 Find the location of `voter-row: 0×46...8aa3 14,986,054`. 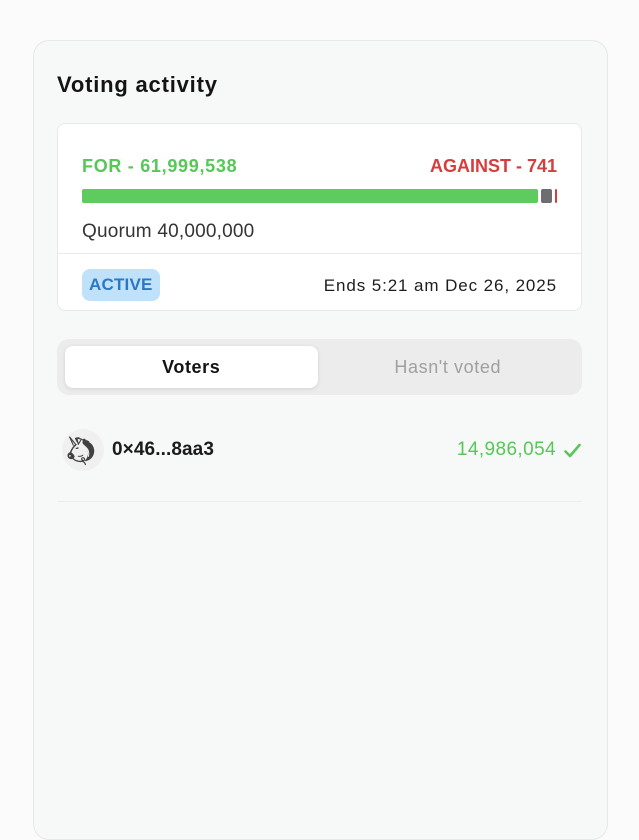

voter-row: 0×46...8aa3 14,986,054 is located at coordinates (319, 448).